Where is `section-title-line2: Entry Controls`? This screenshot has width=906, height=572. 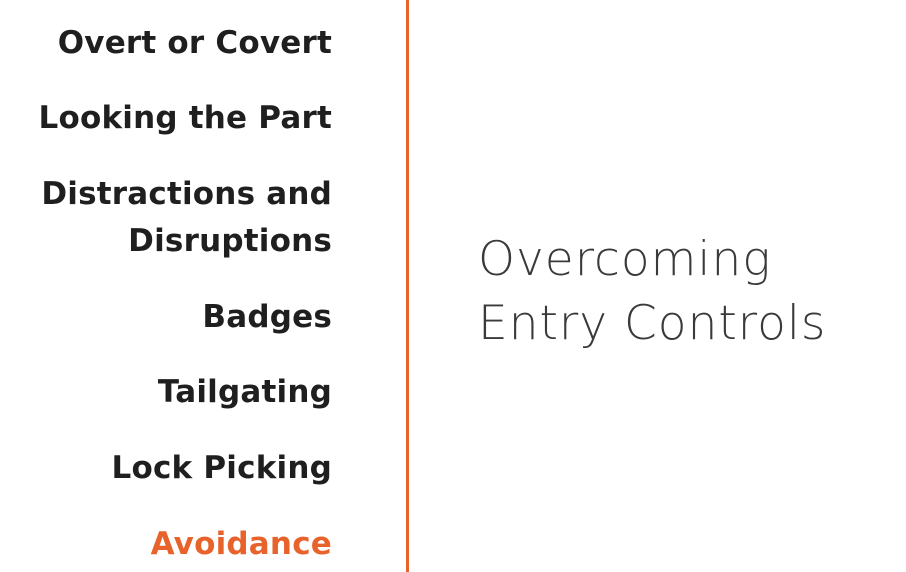
section-title-line2: Entry Controls is located at coordinates (652, 323).